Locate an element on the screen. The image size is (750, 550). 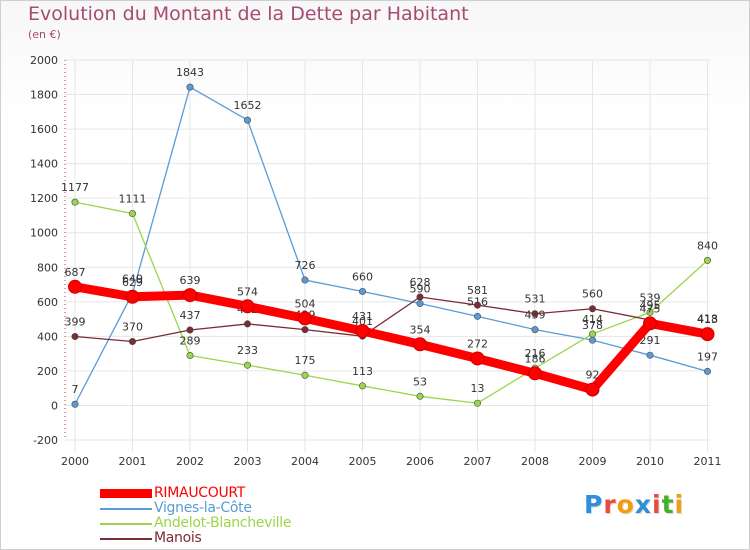
data-label: 370 is located at coordinates (132, 327).